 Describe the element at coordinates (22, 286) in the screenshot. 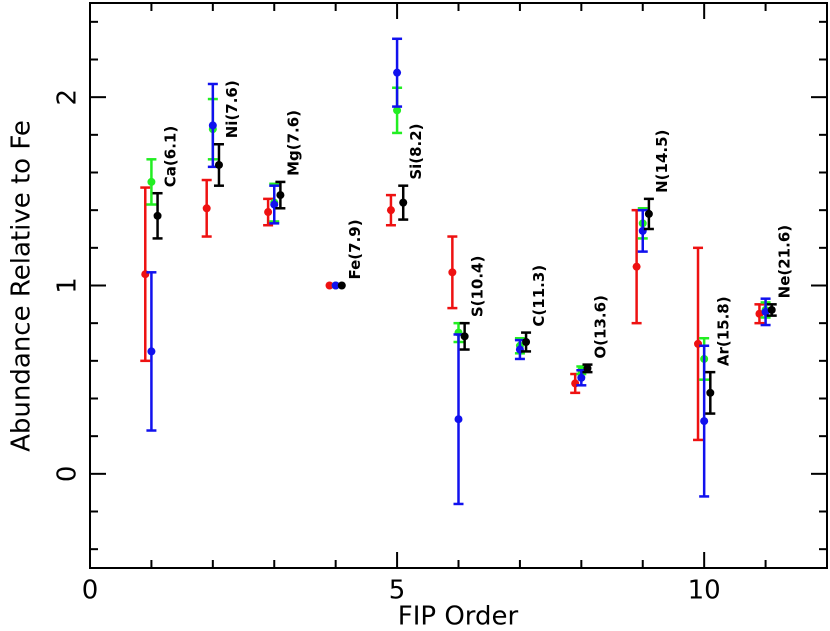

I see `y-axis-label: Abundance Relative to Fe` at that location.